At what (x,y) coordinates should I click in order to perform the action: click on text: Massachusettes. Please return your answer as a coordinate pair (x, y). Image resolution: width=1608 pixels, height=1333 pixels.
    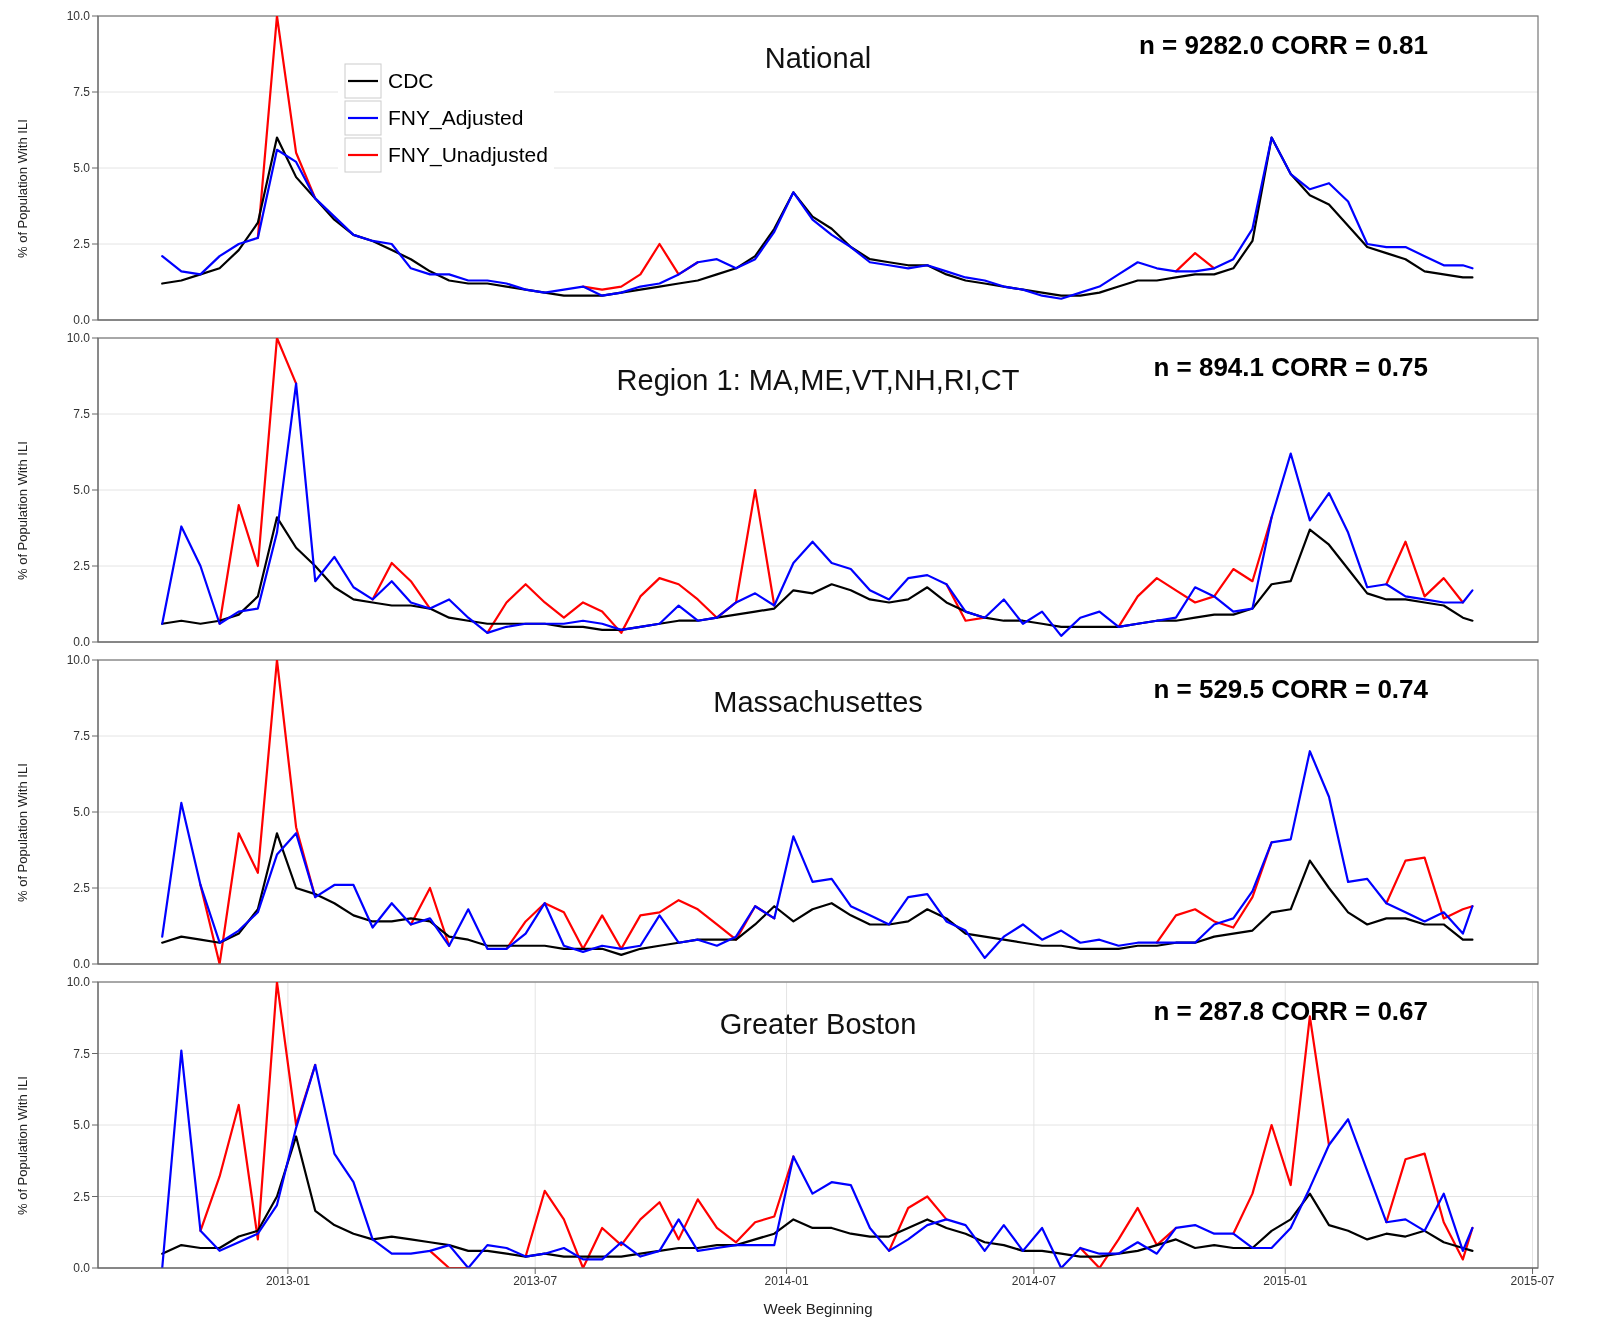
    Looking at the image, I should click on (818, 702).